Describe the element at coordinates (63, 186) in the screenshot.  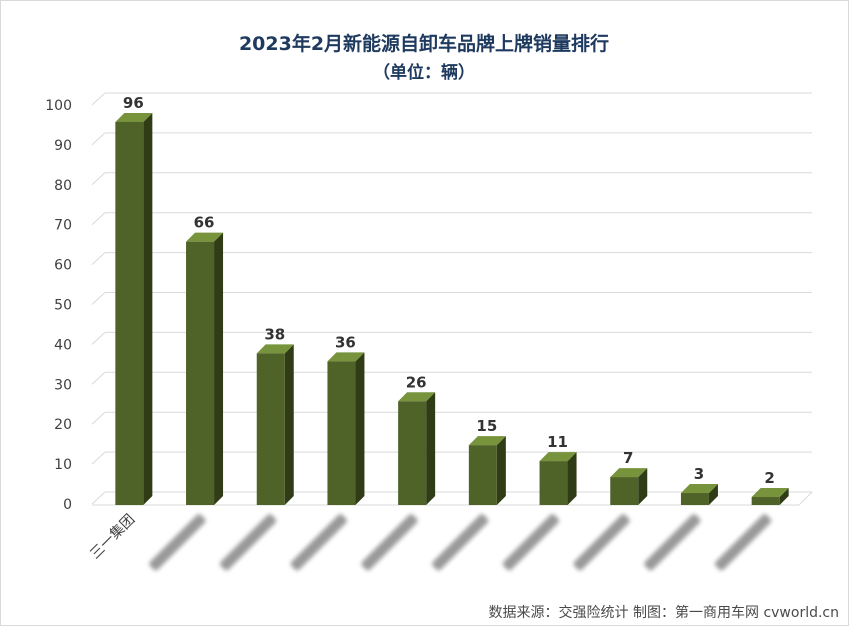
I see `y-tick-label: 80` at that location.